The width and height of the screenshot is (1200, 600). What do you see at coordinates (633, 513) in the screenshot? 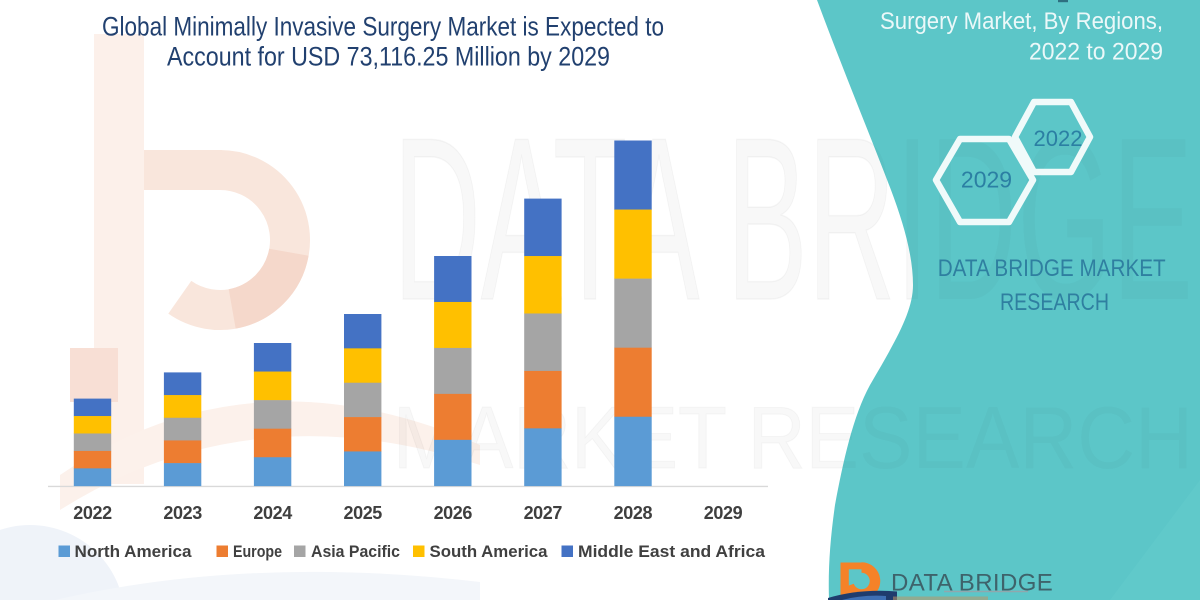
I see `svg-text: 2028` at bounding box center [633, 513].